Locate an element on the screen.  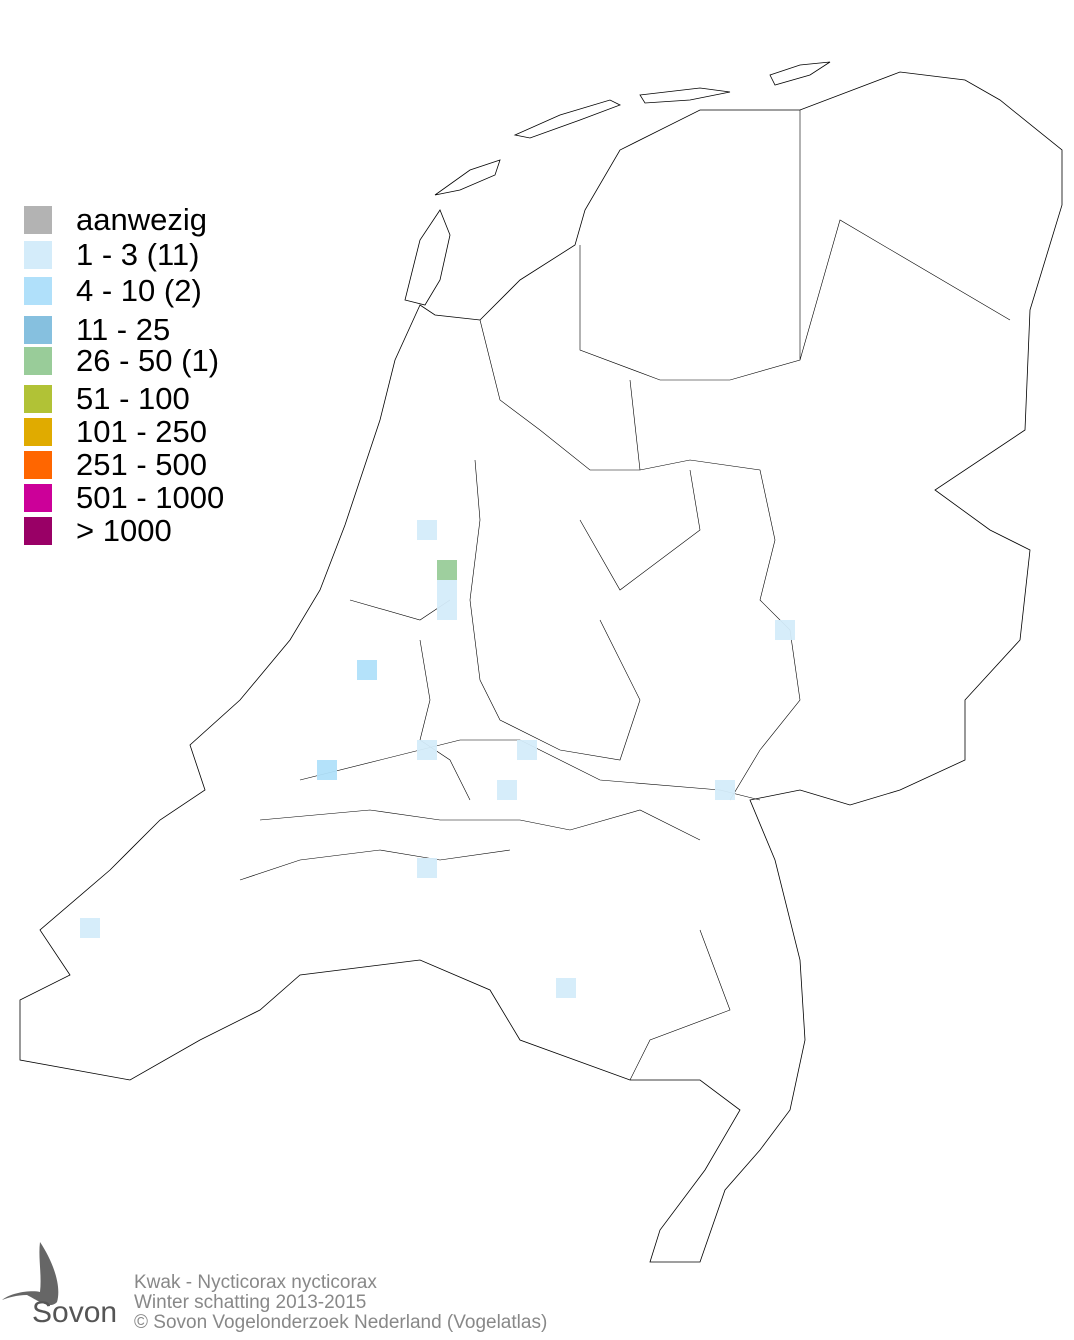
legend-label: 51 - 100 is located at coordinates (133, 398).